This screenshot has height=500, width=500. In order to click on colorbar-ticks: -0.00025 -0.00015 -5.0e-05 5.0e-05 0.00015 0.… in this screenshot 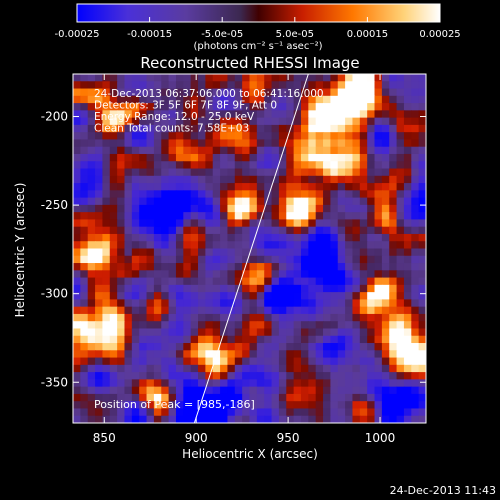, I will do `click(258, 28)`.